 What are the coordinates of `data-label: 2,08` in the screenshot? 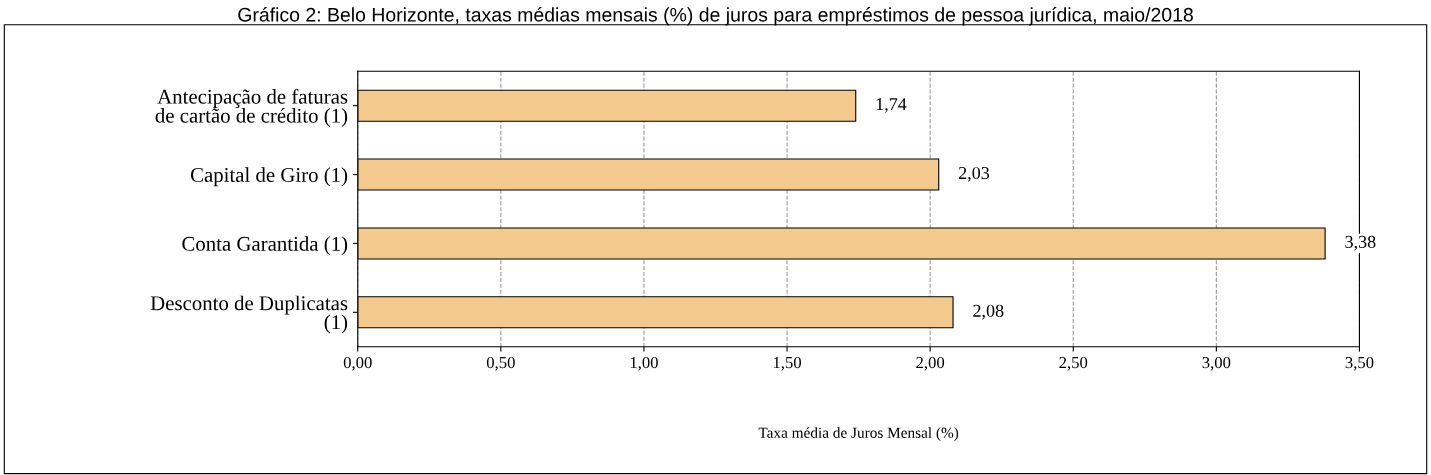 It's located at (988, 312).